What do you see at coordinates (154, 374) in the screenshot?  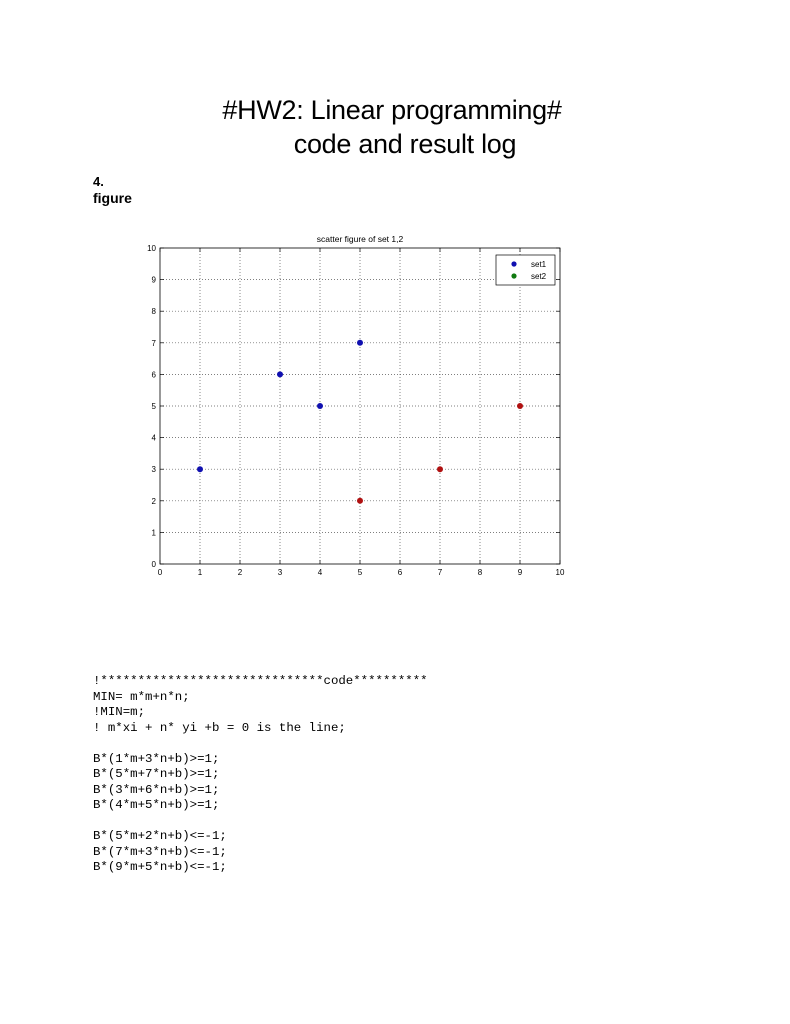 I see `y-tick-label: 6` at bounding box center [154, 374].